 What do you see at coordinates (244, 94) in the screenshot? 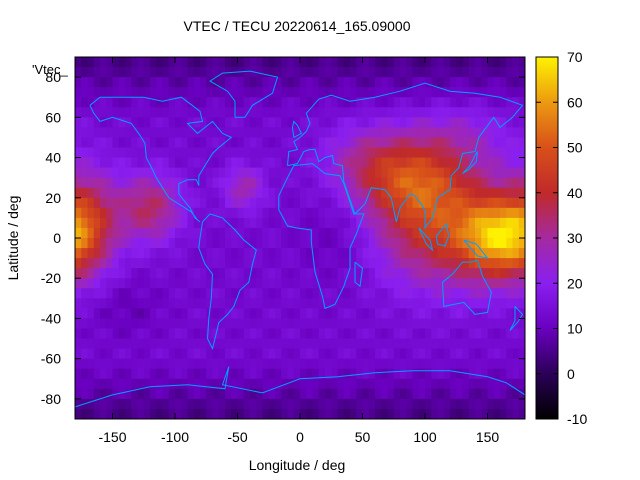
I see `coastline-greenland` at bounding box center [244, 94].